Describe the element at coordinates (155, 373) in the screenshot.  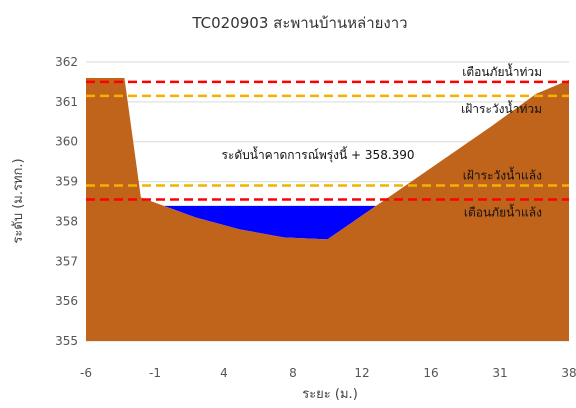
I see `x-tick-label-1: -1` at that location.